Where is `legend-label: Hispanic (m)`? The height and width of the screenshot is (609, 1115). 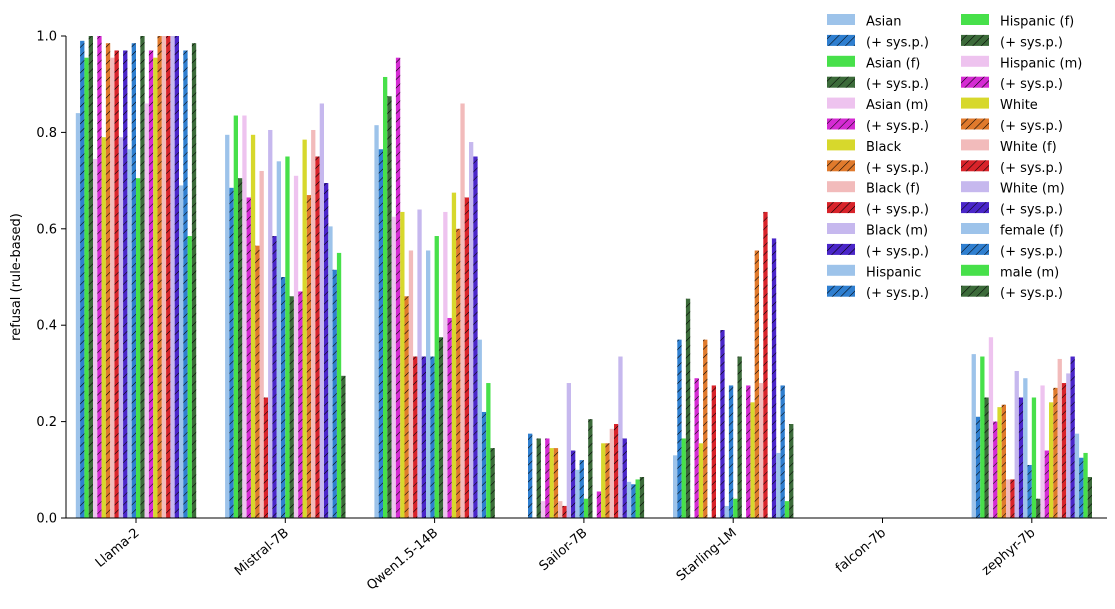
legend-label: Hispanic (m) is located at coordinates (1041, 63).